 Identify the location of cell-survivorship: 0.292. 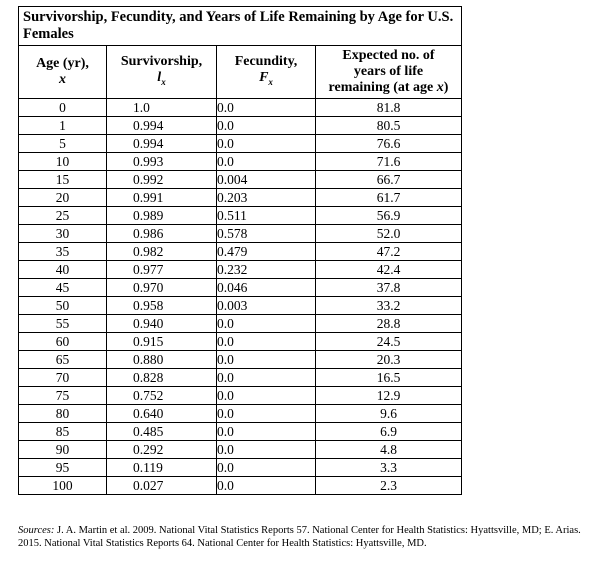
(161, 449).